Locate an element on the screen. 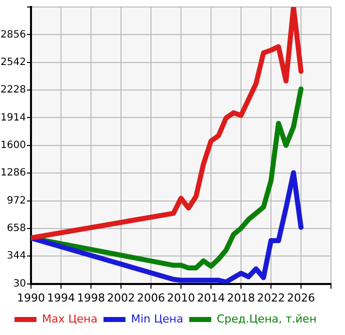  x-tick-label: 2014 is located at coordinates (211, 297).